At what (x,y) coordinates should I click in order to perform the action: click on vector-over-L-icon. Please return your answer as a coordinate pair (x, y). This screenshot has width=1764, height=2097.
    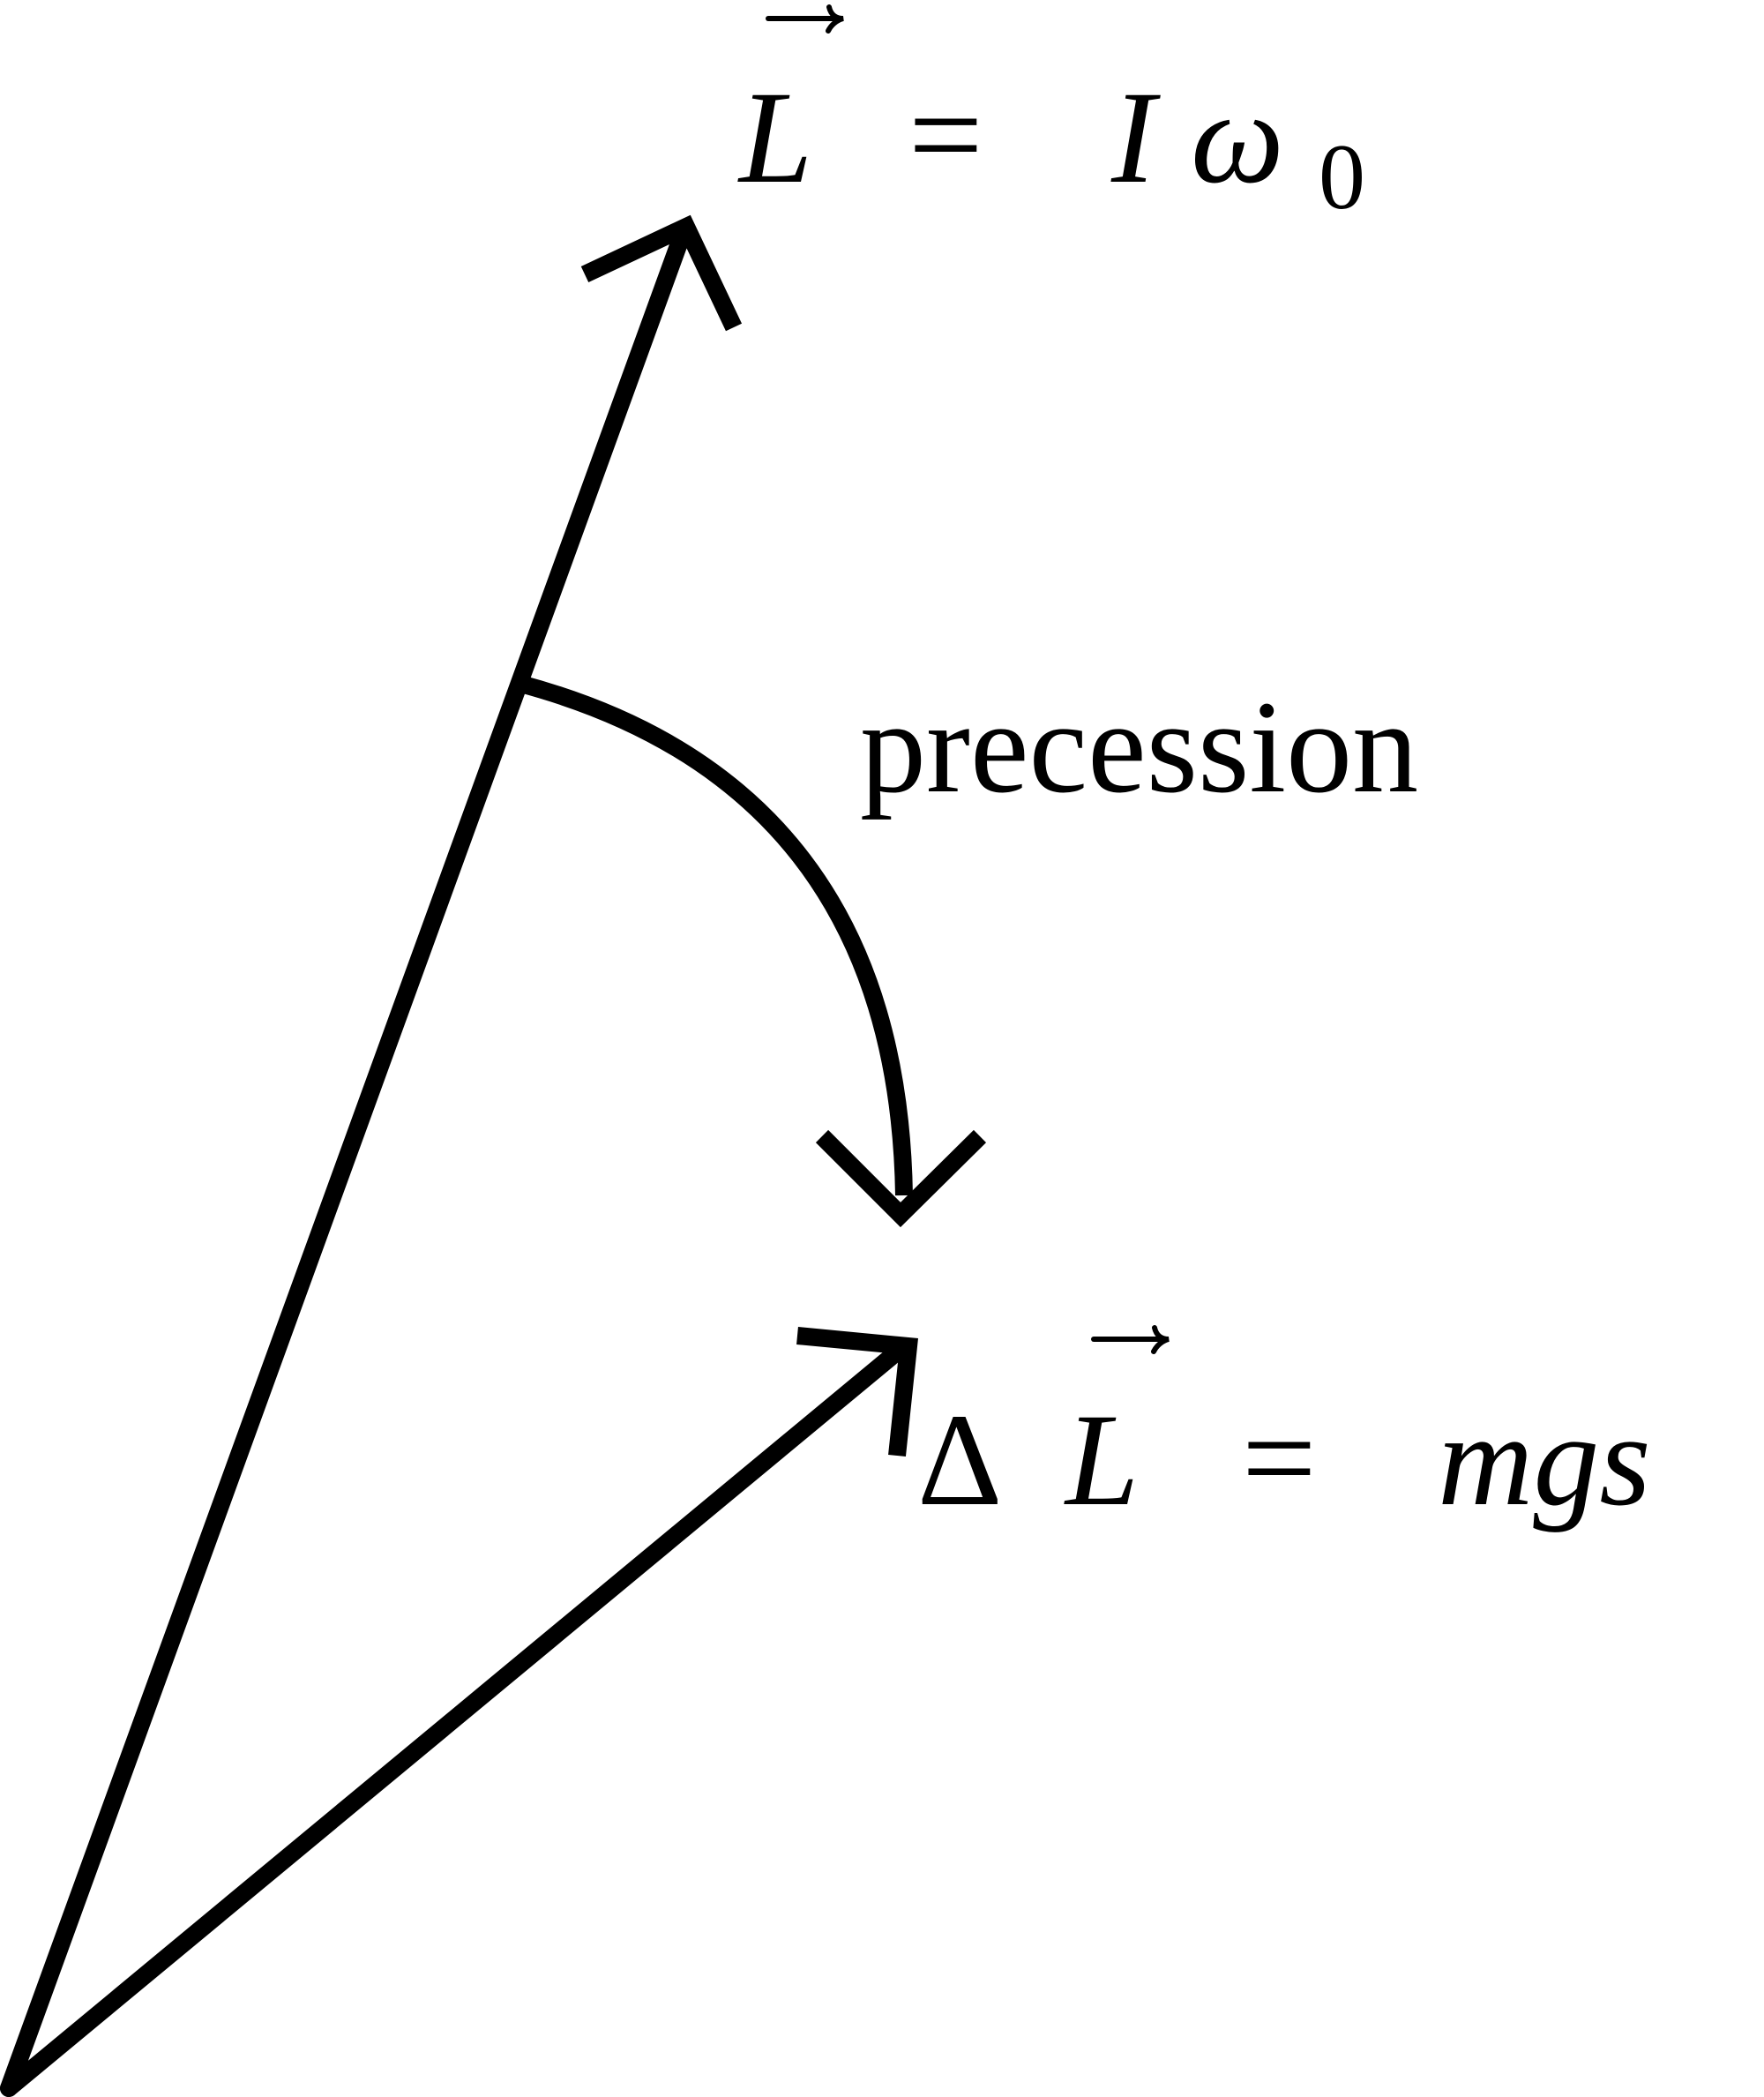
    Looking at the image, I should click on (805, 19).